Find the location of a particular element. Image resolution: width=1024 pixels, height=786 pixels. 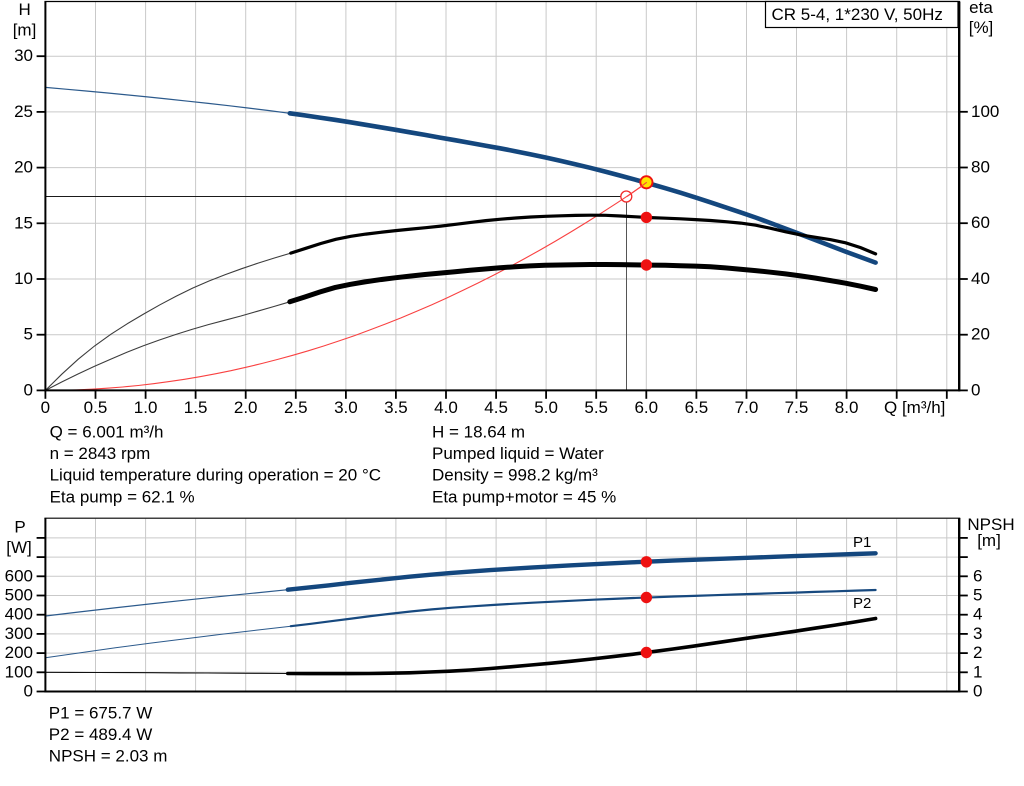

svg-text: P1 is located at coordinates (862, 542).